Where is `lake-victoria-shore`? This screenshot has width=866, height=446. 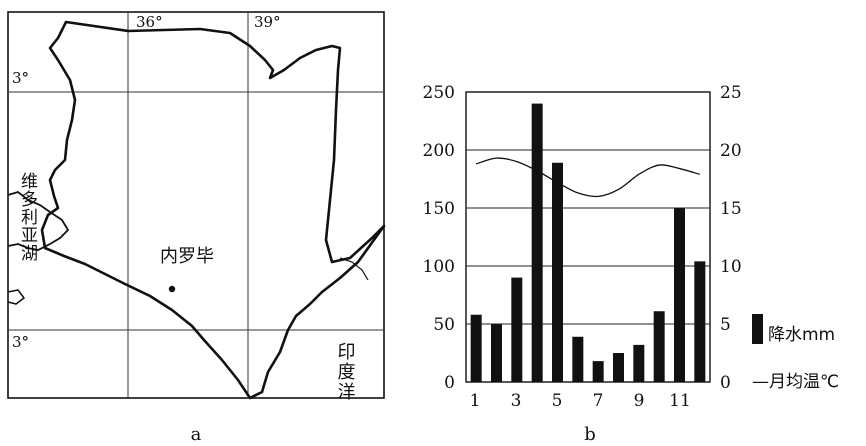
lake-victoria-shore is located at coordinates (38, 221).